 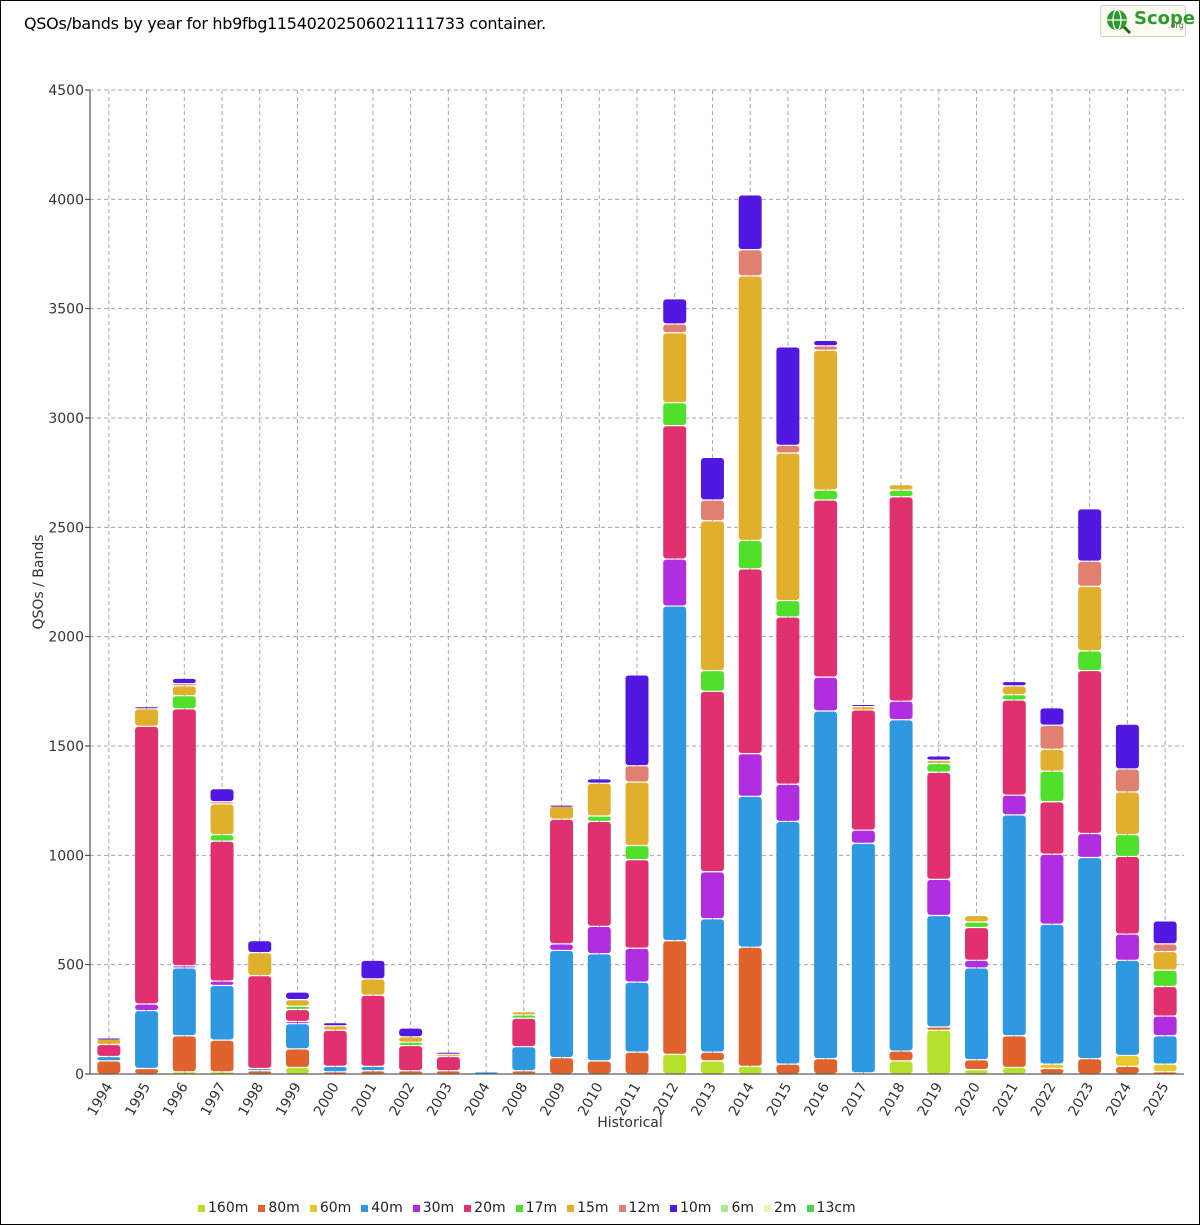 I want to click on bar-segment-80m-2022, so click(x=1052, y=1071).